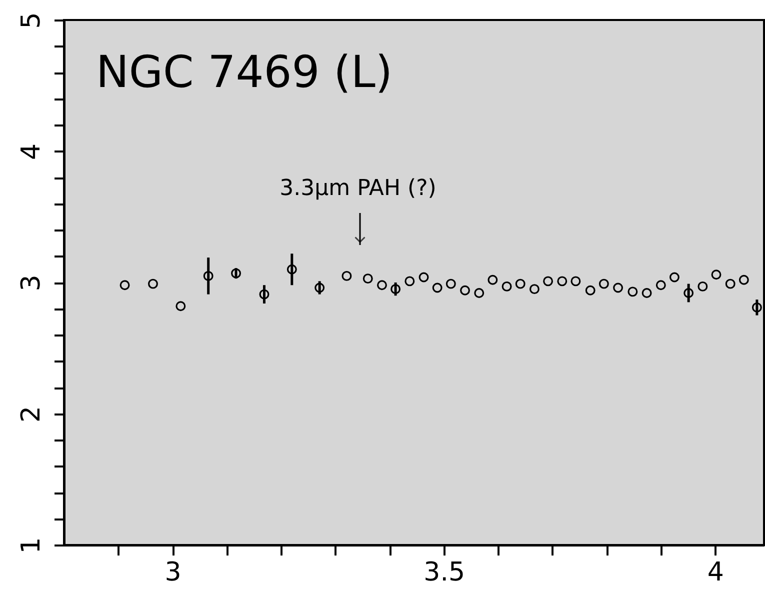 The image size is (765, 591). Describe the element at coordinates (31, 545) in the screenshot. I see `y-tick-label: 1` at that location.